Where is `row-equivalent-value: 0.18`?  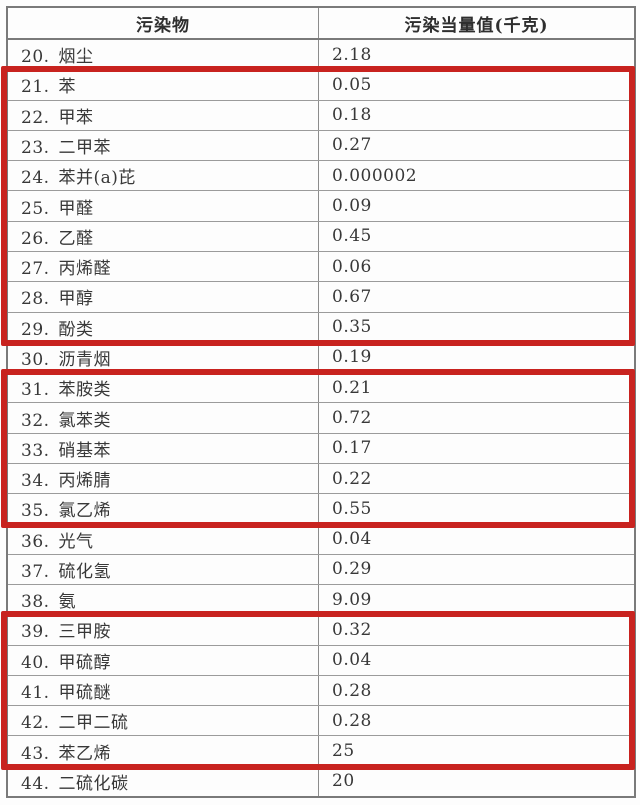
row-equivalent-value: 0.18 is located at coordinates (352, 115).